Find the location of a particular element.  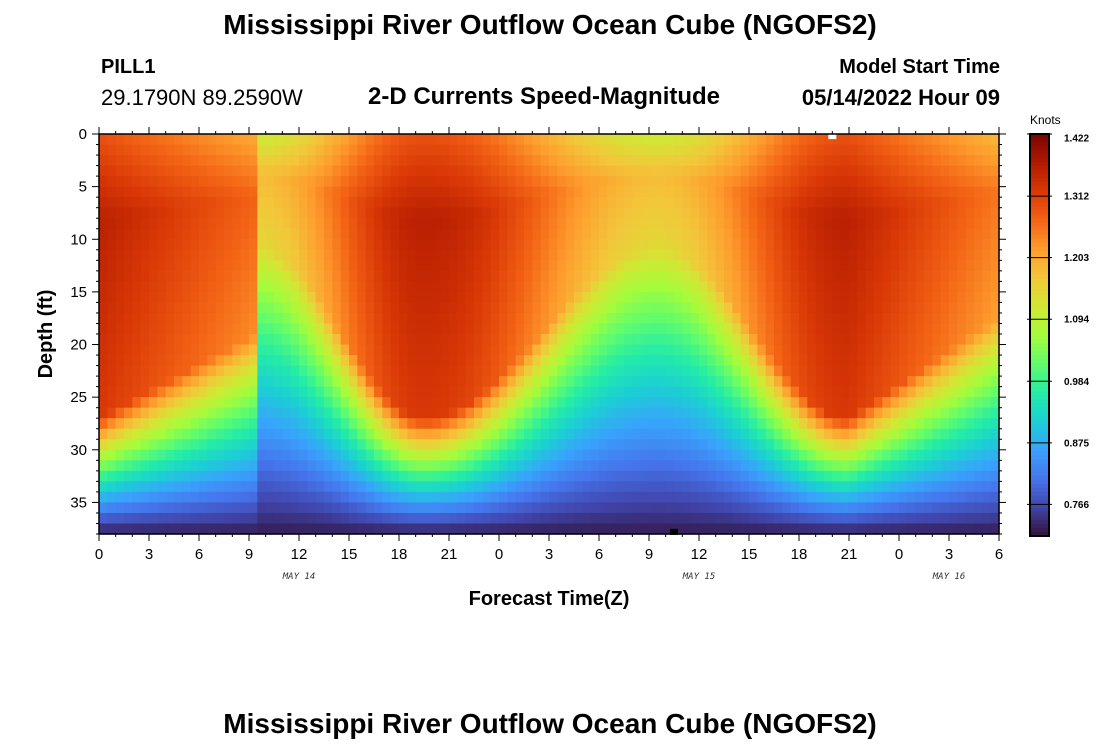

x-tick-label: 3 is located at coordinates (949, 554).